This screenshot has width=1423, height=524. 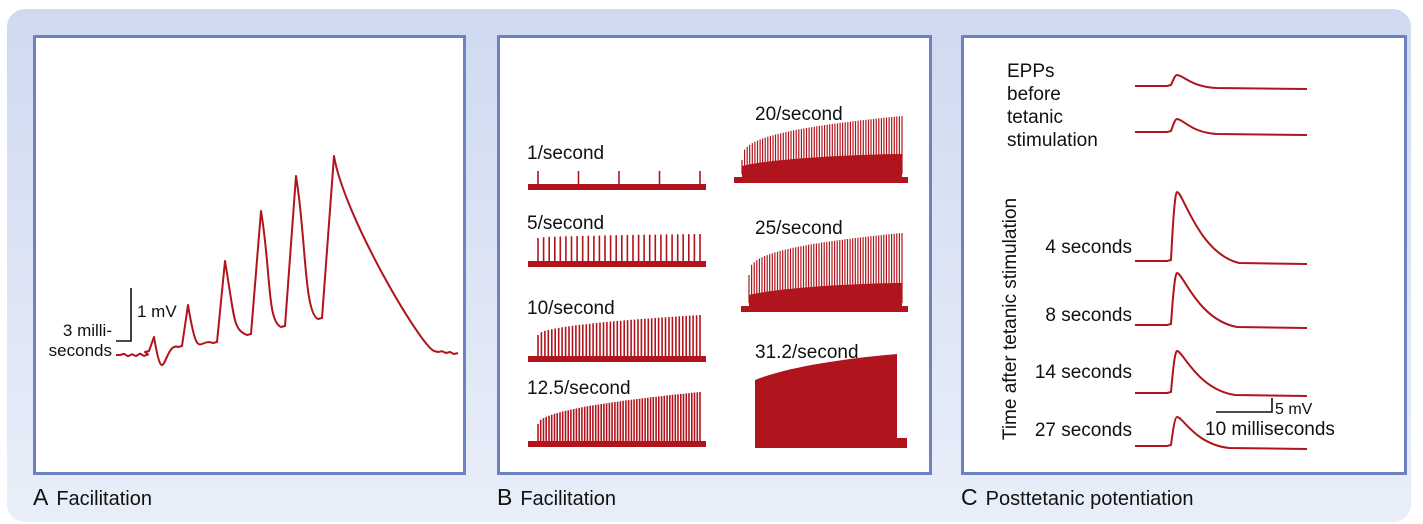 What do you see at coordinates (619, 249) in the screenshot?
I see `train-5-per-second-spikes` at bounding box center [619, 249].